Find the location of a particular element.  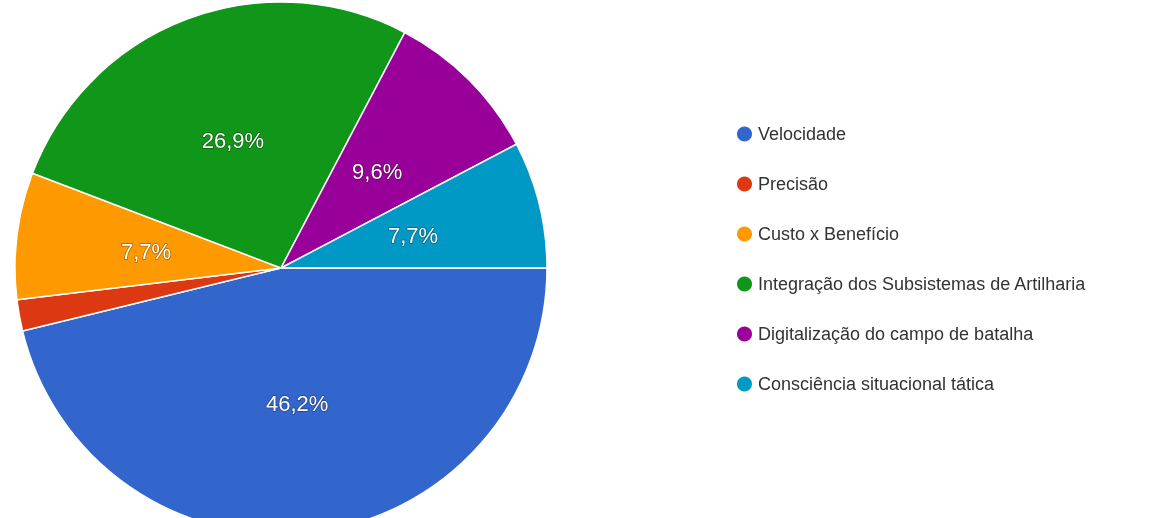

data-label: 9,6% is located at coordinates (377, 172).